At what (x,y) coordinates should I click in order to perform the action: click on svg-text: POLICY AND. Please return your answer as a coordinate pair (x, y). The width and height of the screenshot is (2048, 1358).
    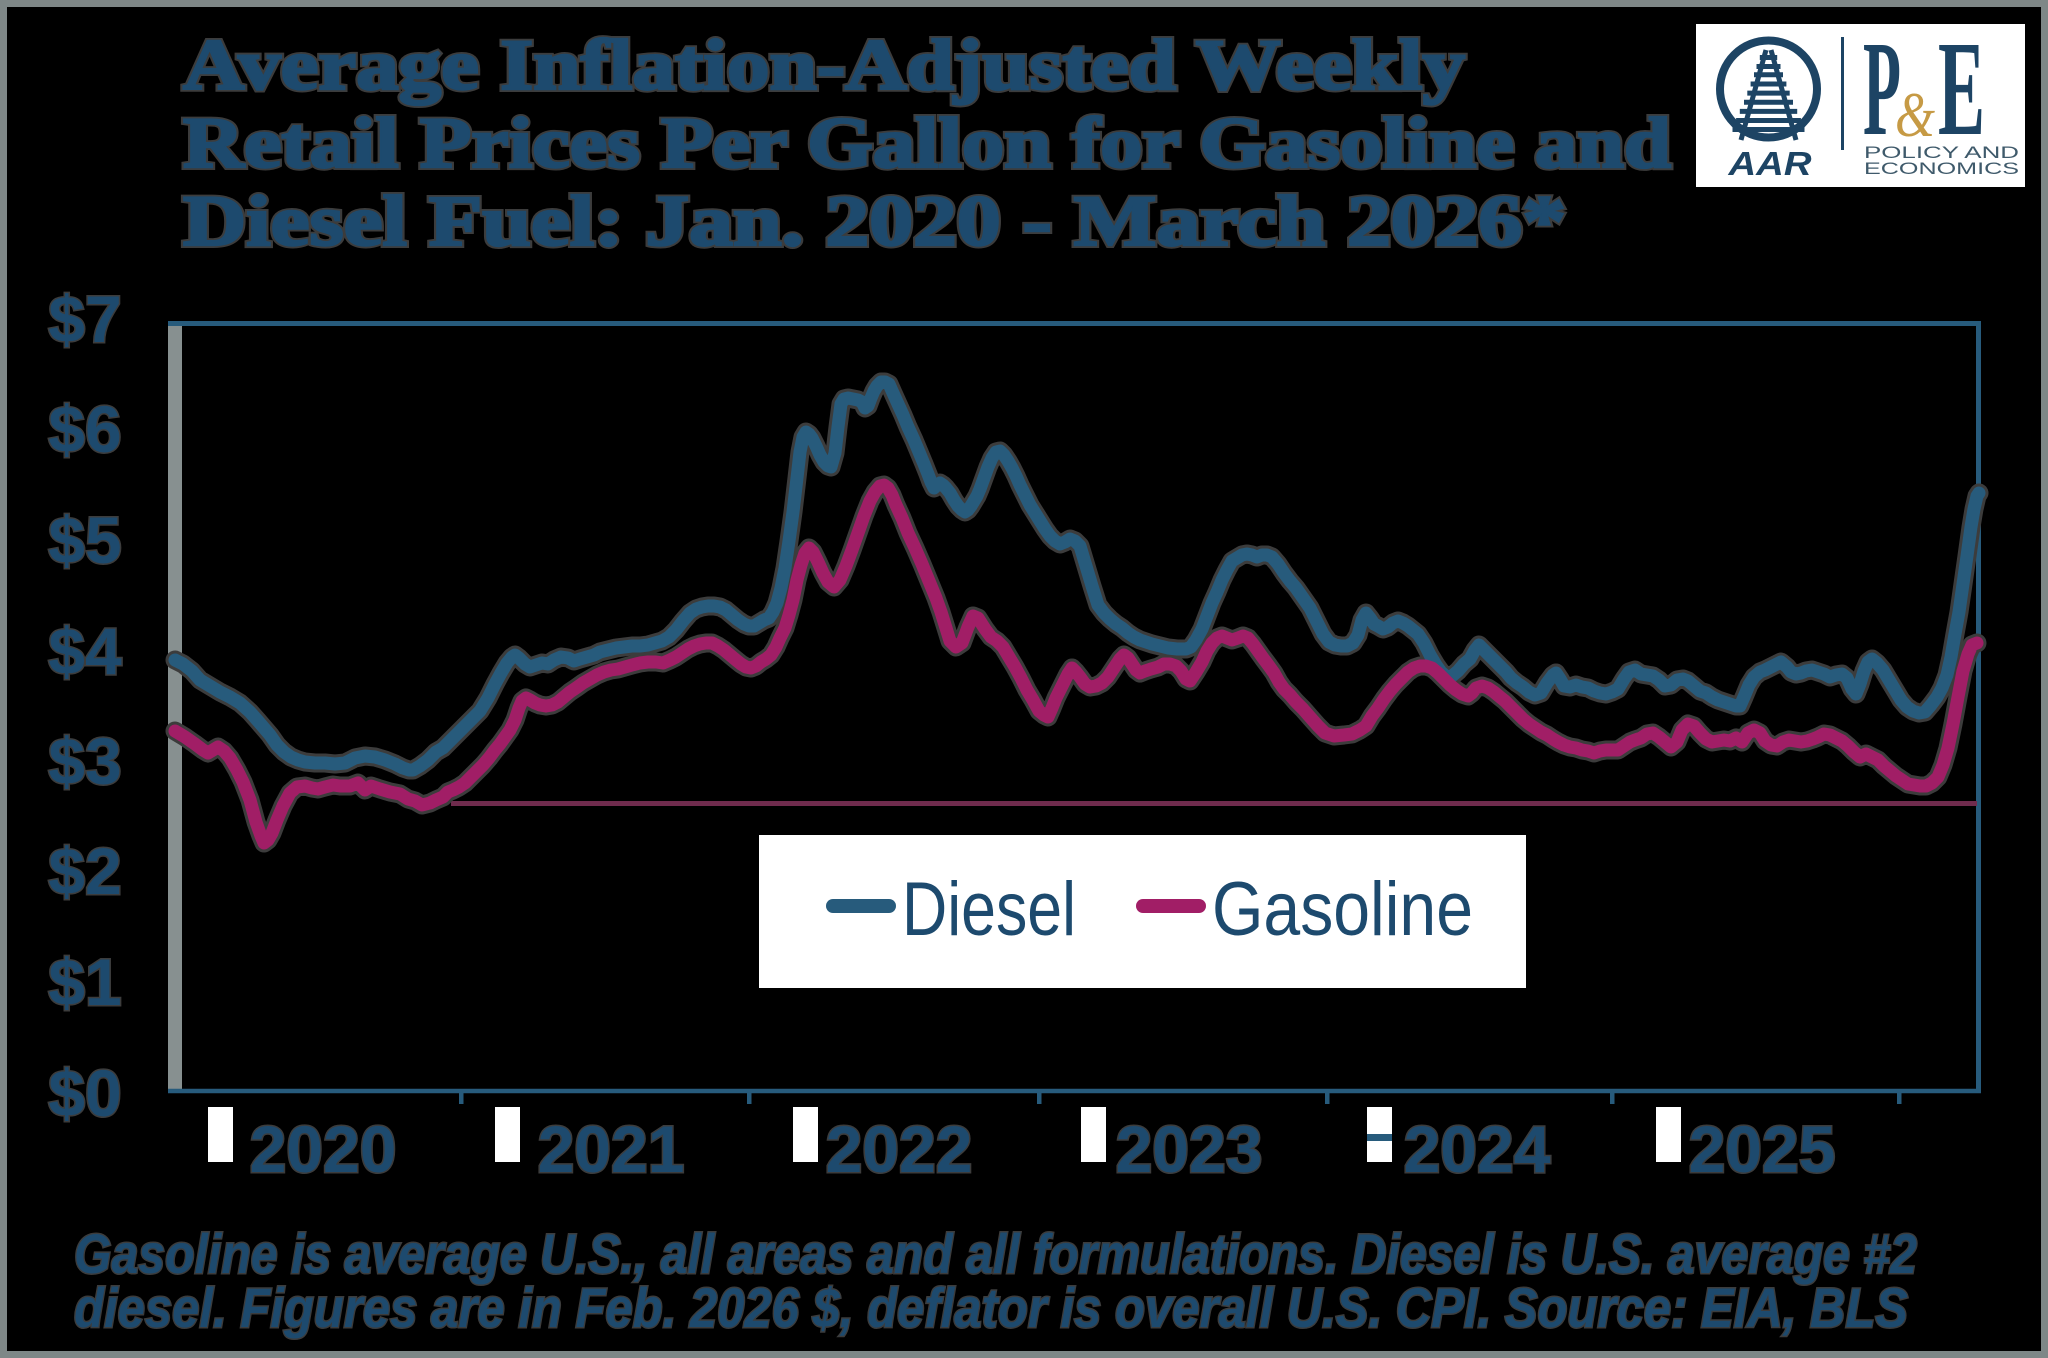
    Looking at the image, I should click on (1941, 152).